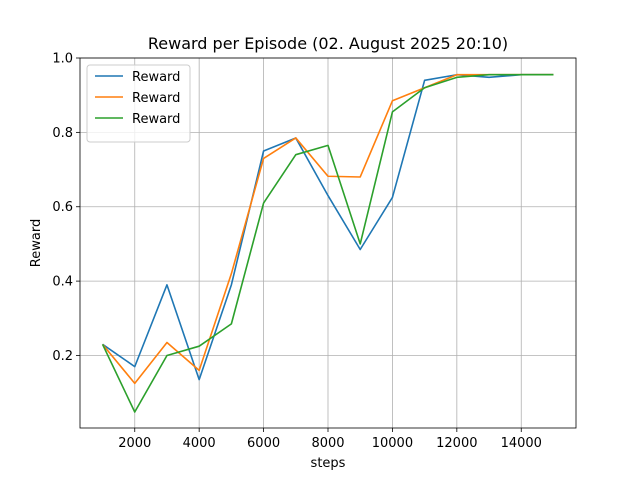  I want to click on y-axis-ticks: 0.2 0.4 0.6 0.8 1.0, so click(66, 208).